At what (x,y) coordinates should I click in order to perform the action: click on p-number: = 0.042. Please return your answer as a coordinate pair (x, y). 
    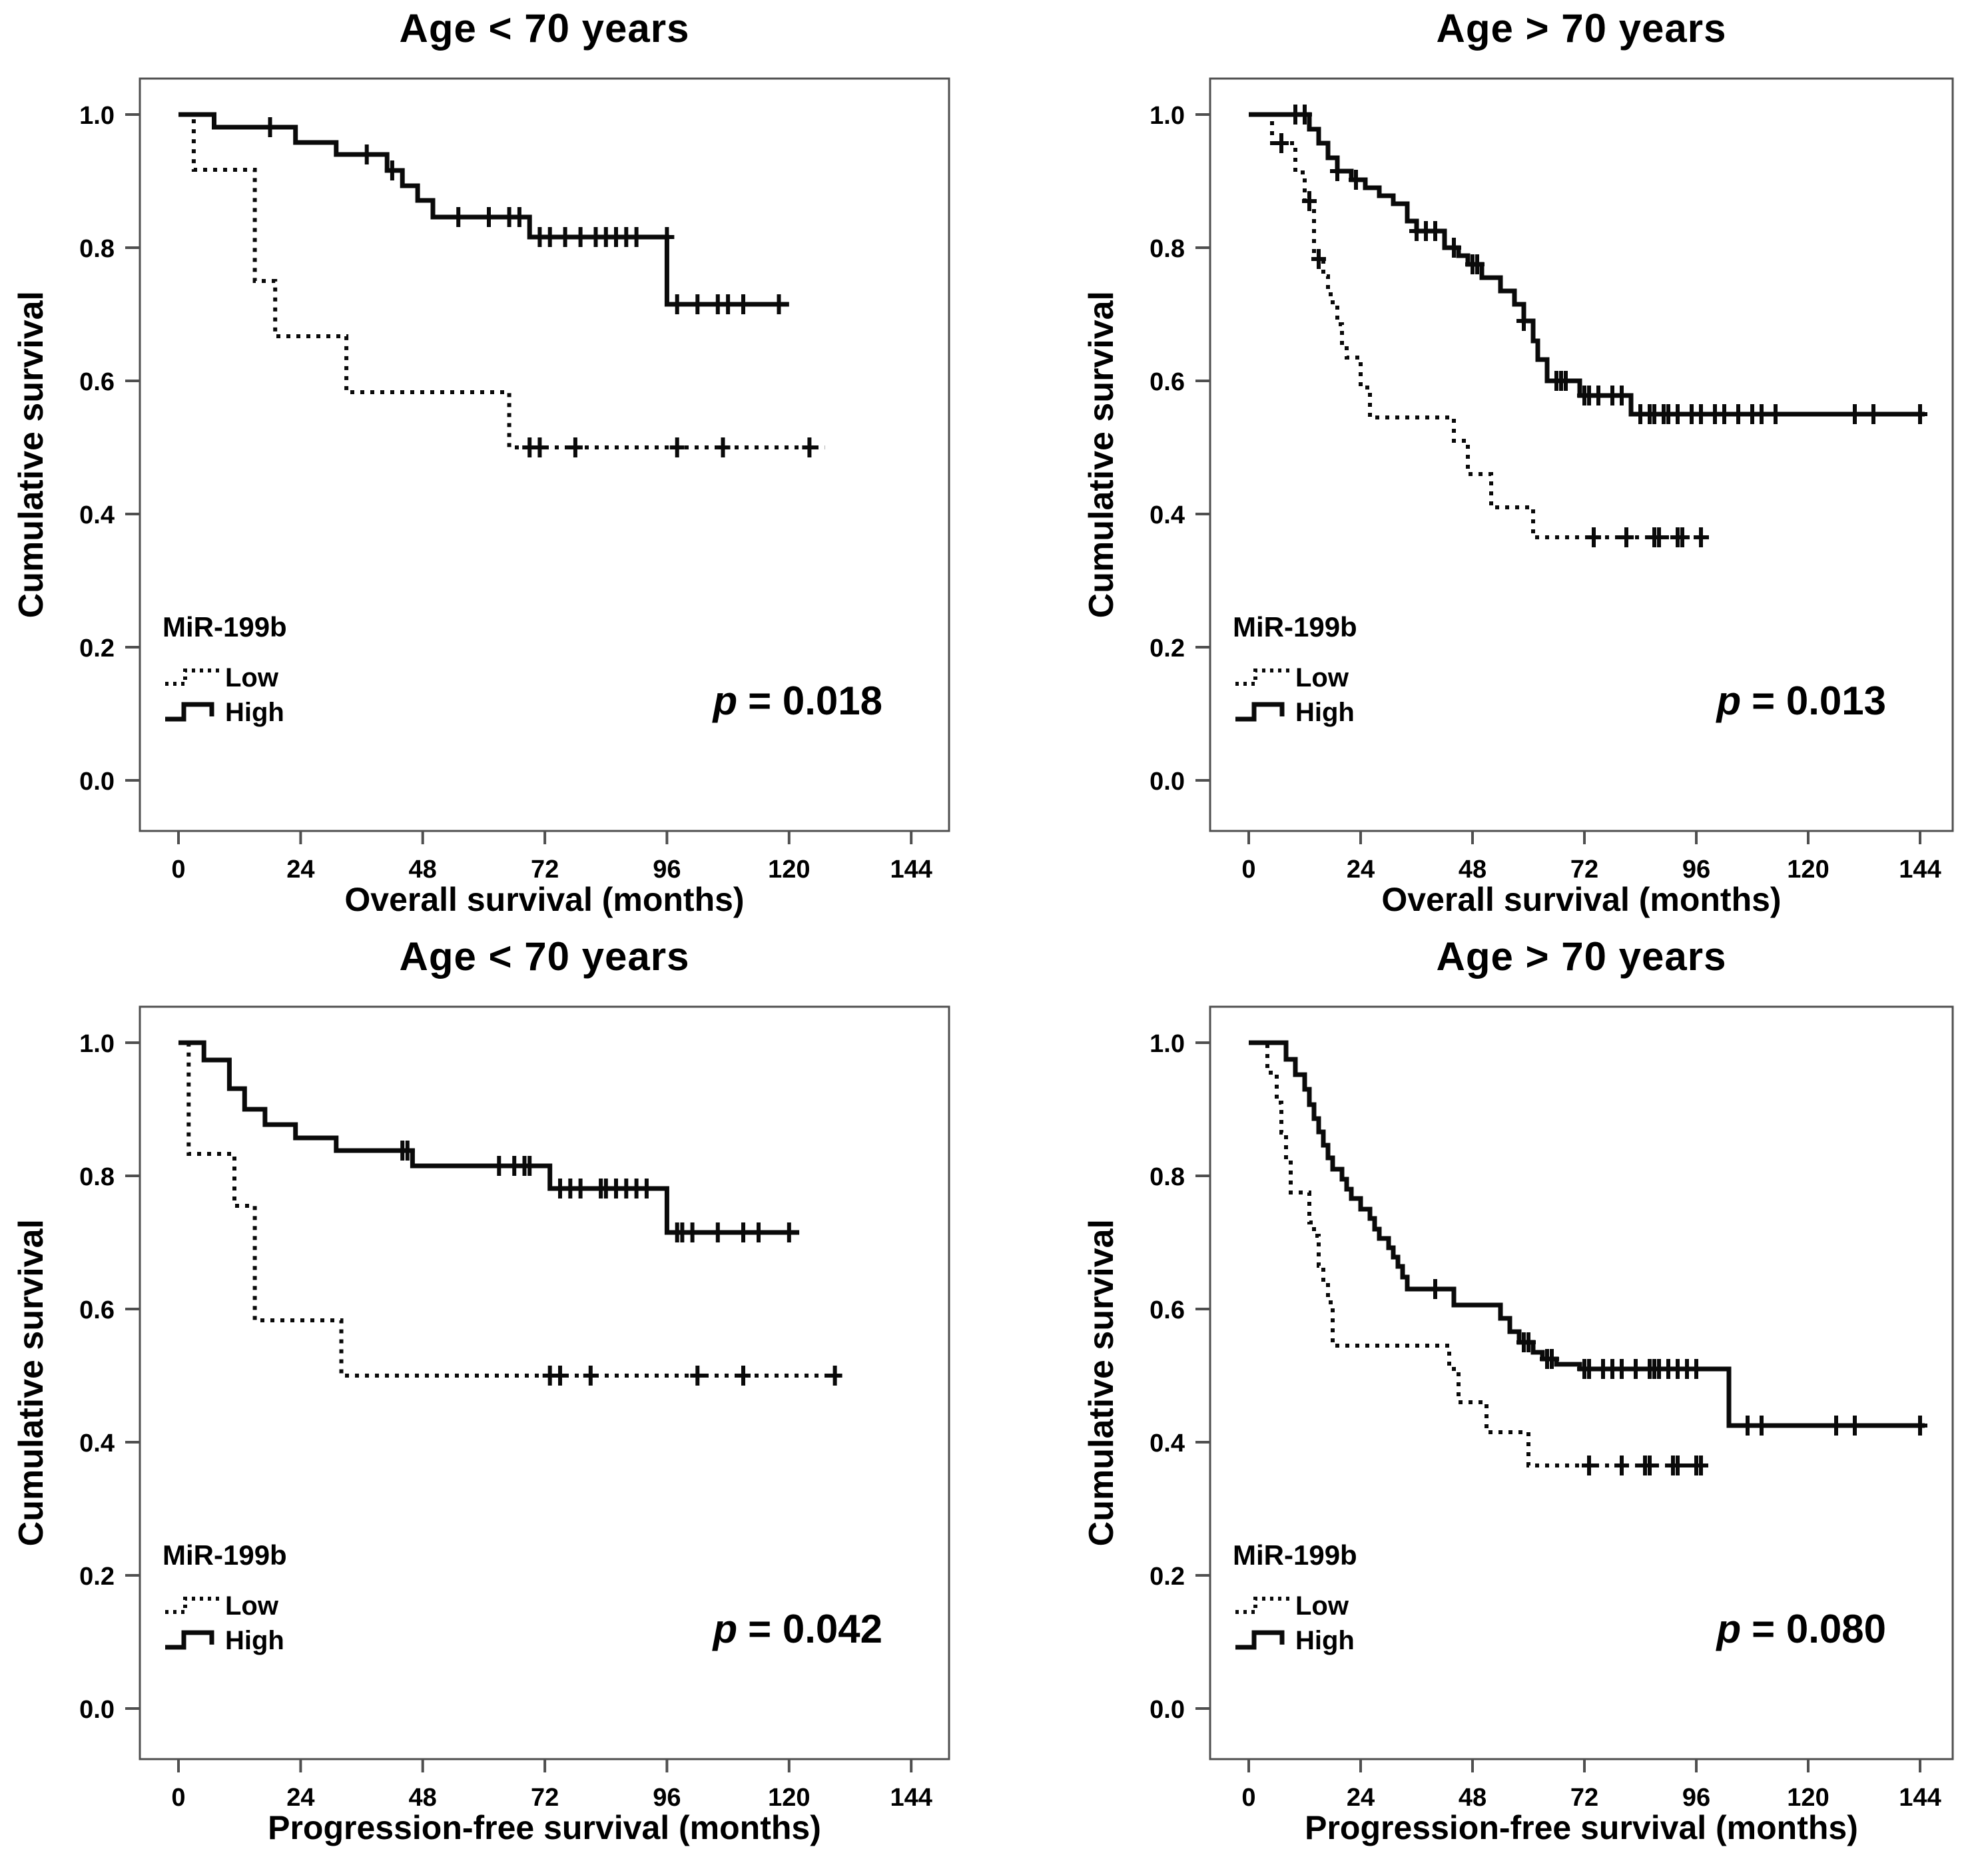
    Looking at the image, I should click on (815, 1629).